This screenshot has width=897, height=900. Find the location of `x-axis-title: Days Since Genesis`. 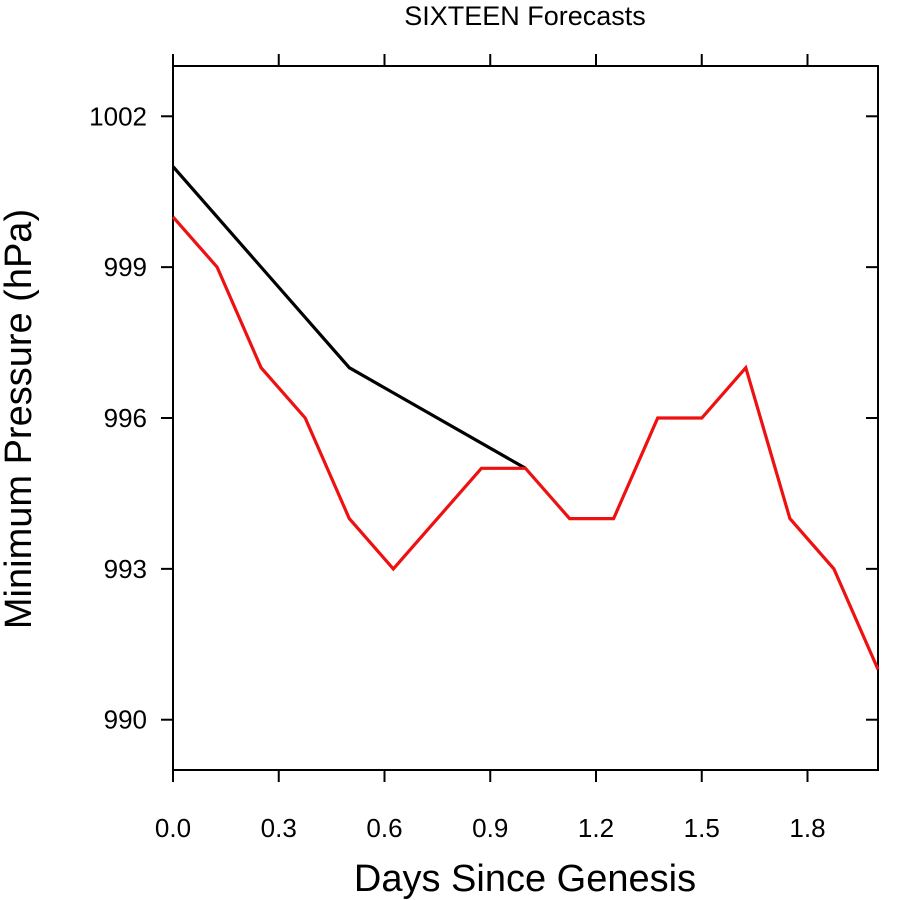

x-axis-title: Days Since Genesis is located at coordinates (525, 879).